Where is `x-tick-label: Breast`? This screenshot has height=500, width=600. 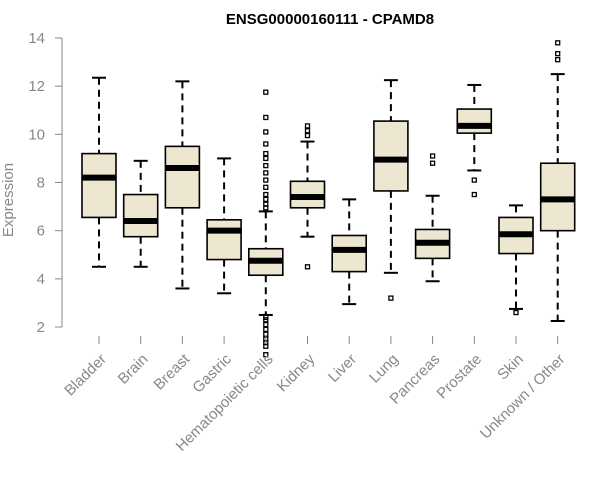
x-tick-label: Breast is located at coordinates (172, 371).